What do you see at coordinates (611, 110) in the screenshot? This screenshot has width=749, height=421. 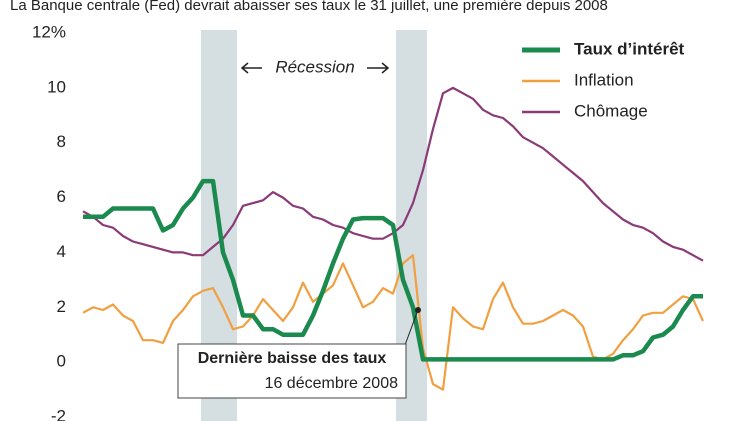 I see `legend-label: Chômage` at bounding box center [611, 110].